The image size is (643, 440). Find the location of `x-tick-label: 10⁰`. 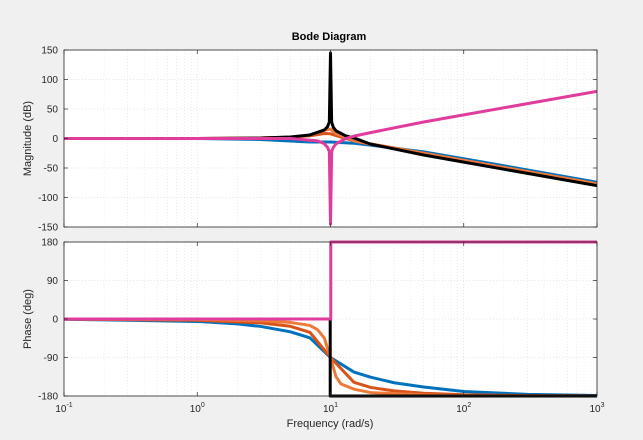

x-tick-label: 10⁰ is located at coordinates (197, 408).